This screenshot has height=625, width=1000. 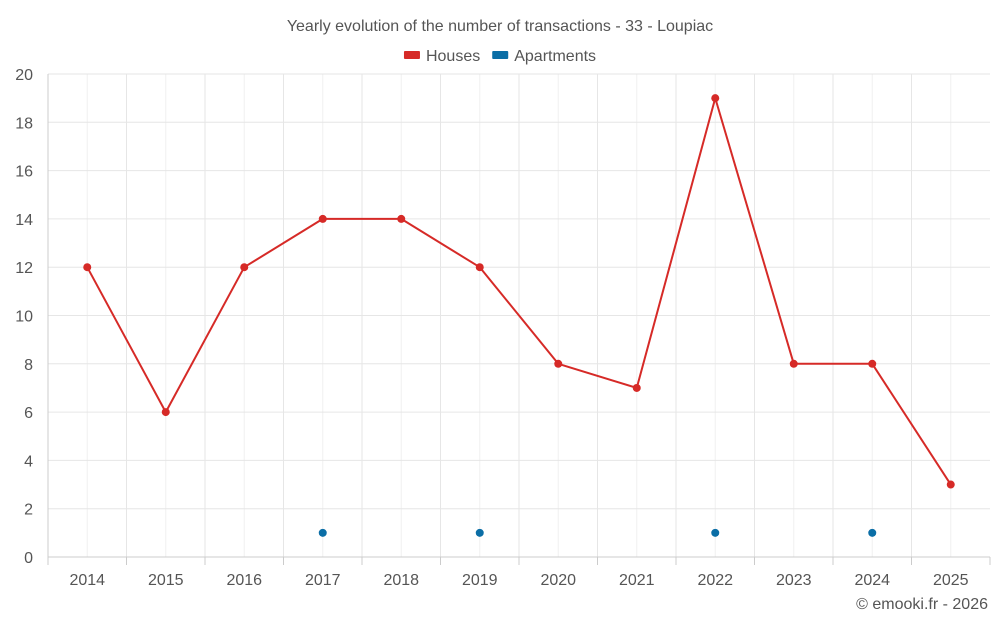 What do you see at coordinates (28, 510) in the screenshot?
I see `y-tick-label: 2` at bounding box center [28, 510].